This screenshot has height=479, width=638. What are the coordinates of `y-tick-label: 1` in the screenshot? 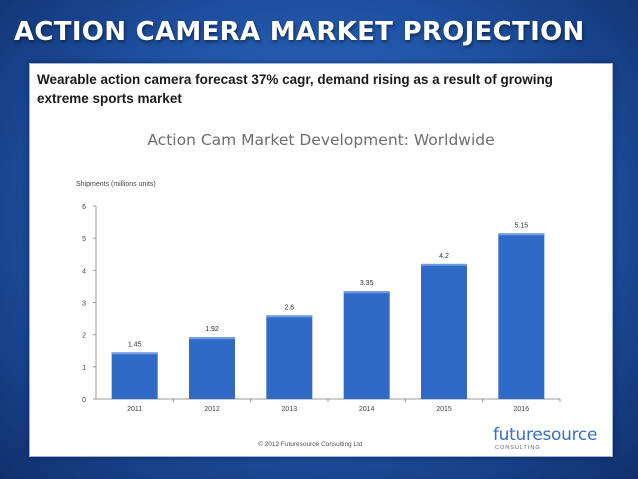 It's located at (84, 368).